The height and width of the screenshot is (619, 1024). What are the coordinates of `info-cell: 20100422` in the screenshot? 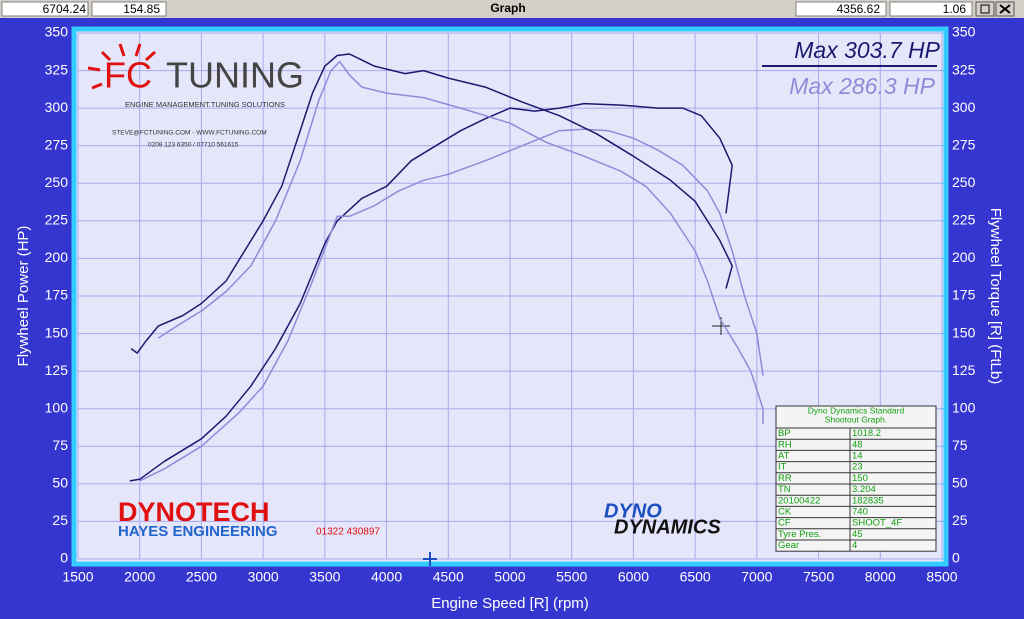 It's located at (799, 500).